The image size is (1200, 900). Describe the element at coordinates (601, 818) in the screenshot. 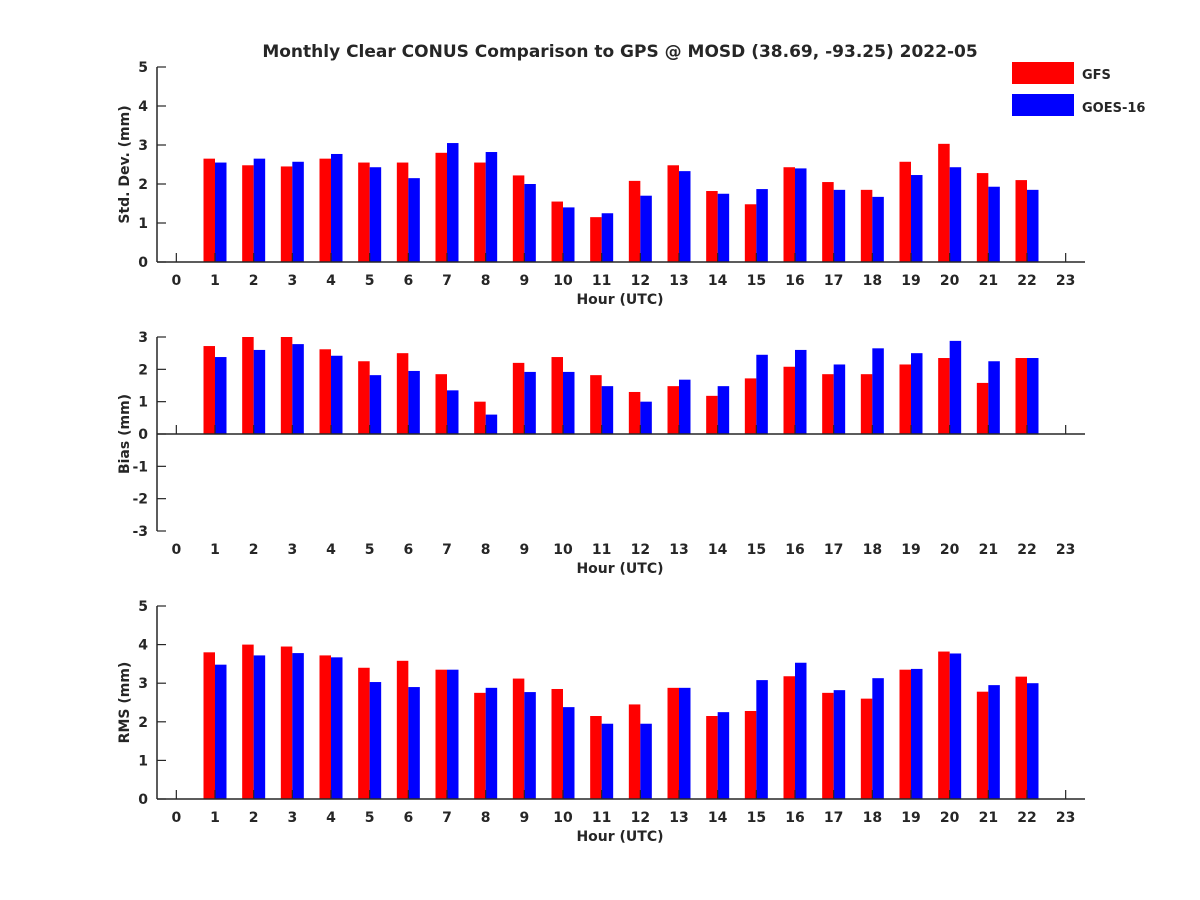

I see `x-tick-label: 11` at that location.